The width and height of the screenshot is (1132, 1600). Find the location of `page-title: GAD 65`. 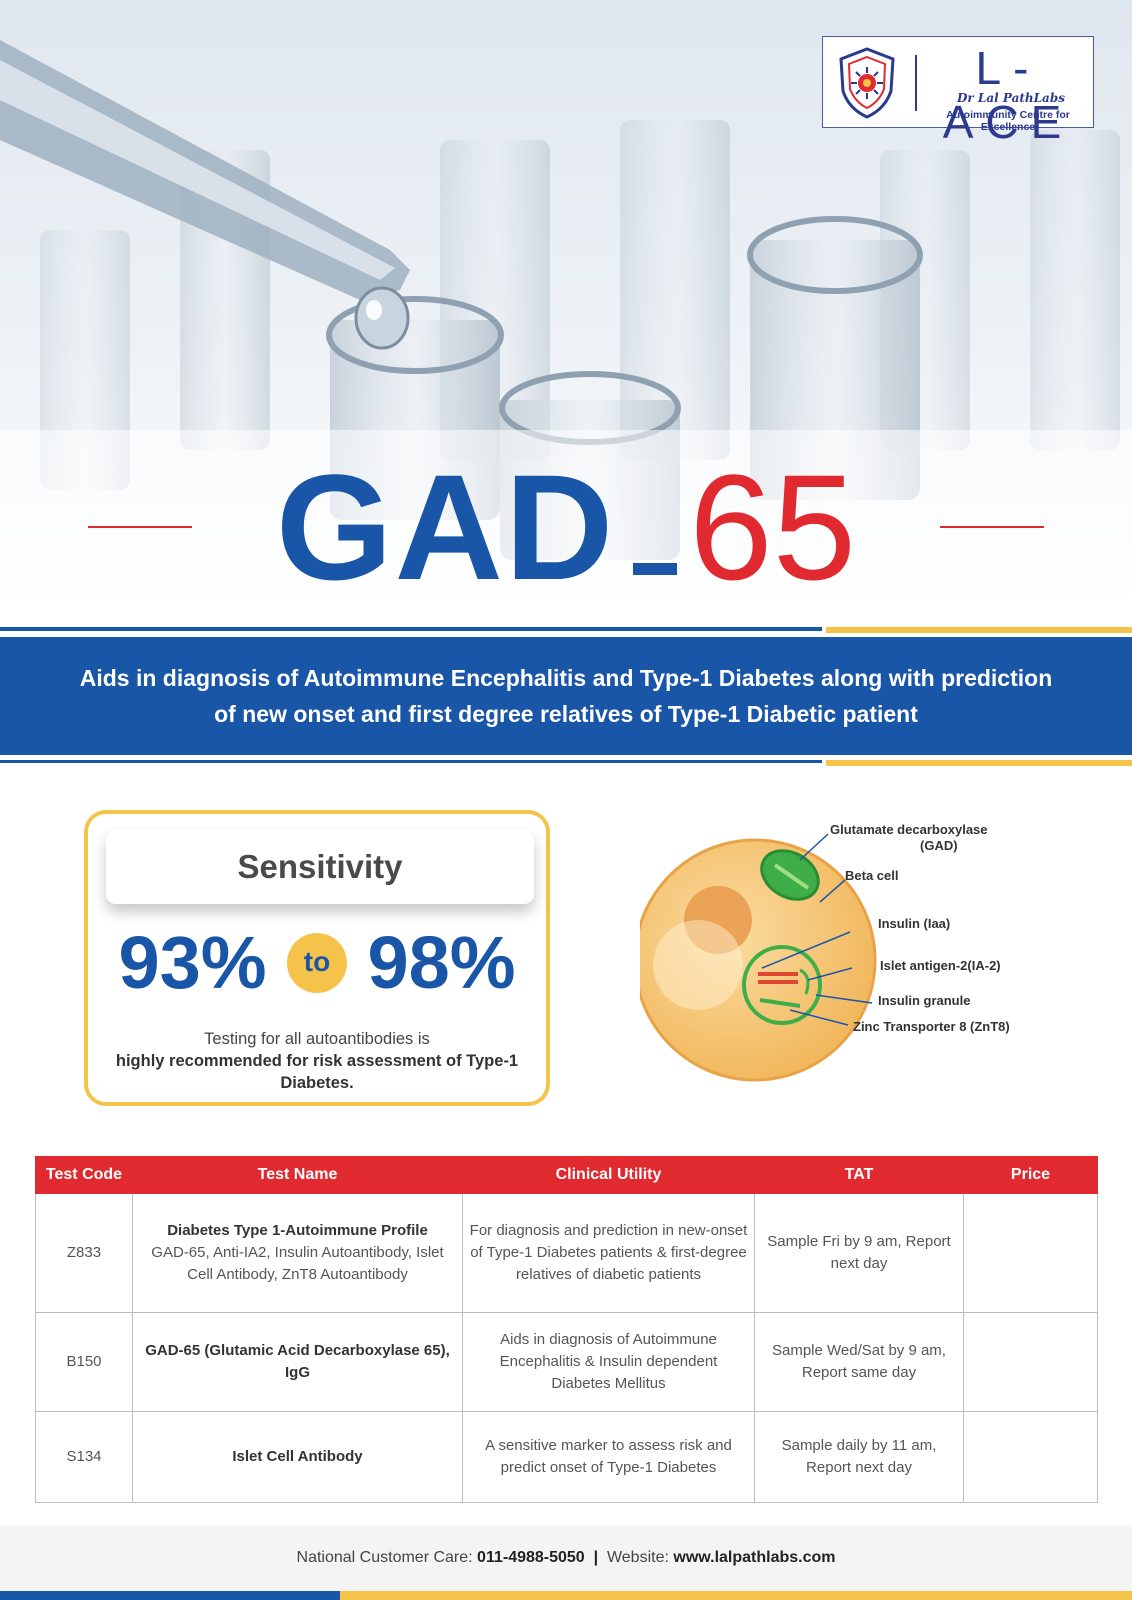

page-title: GAD 65 is located at coordinates (566, 527).